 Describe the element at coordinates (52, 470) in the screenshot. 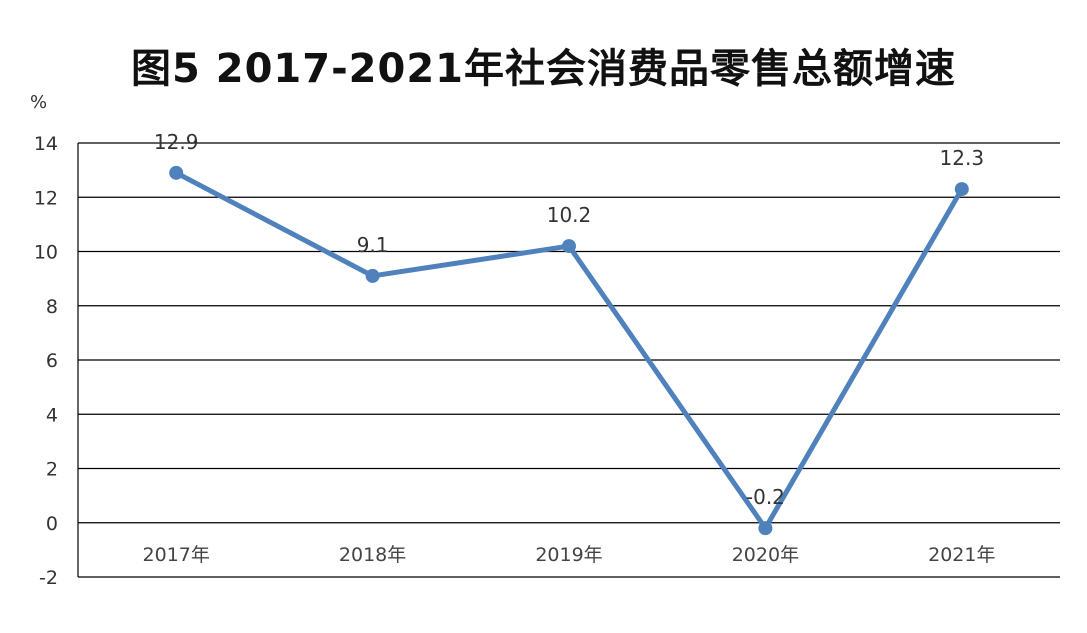

I see `y-tick-label: 2` at that location.